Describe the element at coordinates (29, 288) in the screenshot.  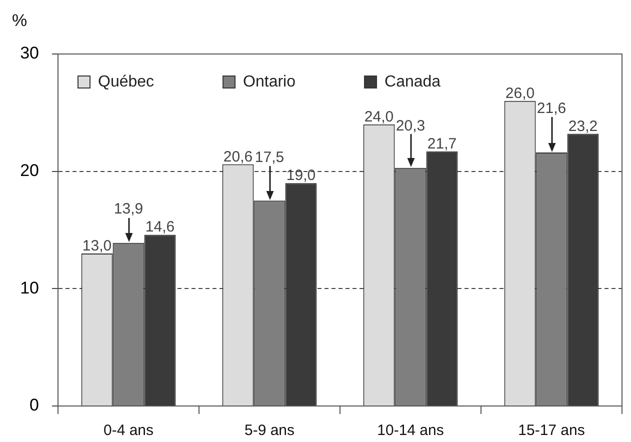
I see `y-tick-label: 10` at that location.